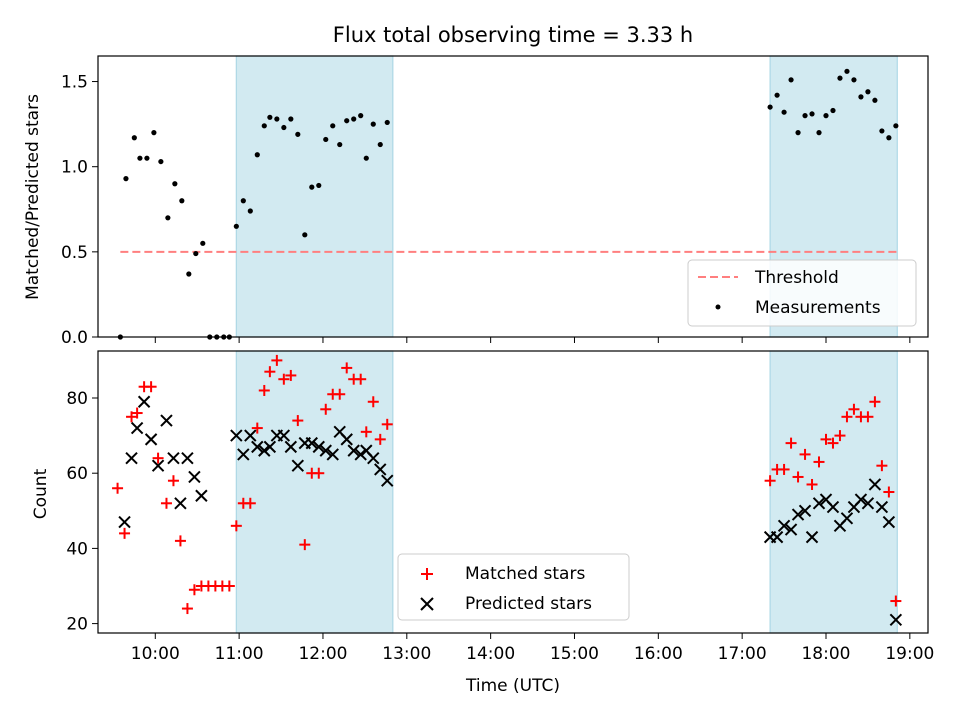 This screenshot has height=720, width=960. I want to click on xtick-label-2: 12:00, so click(322, 654).